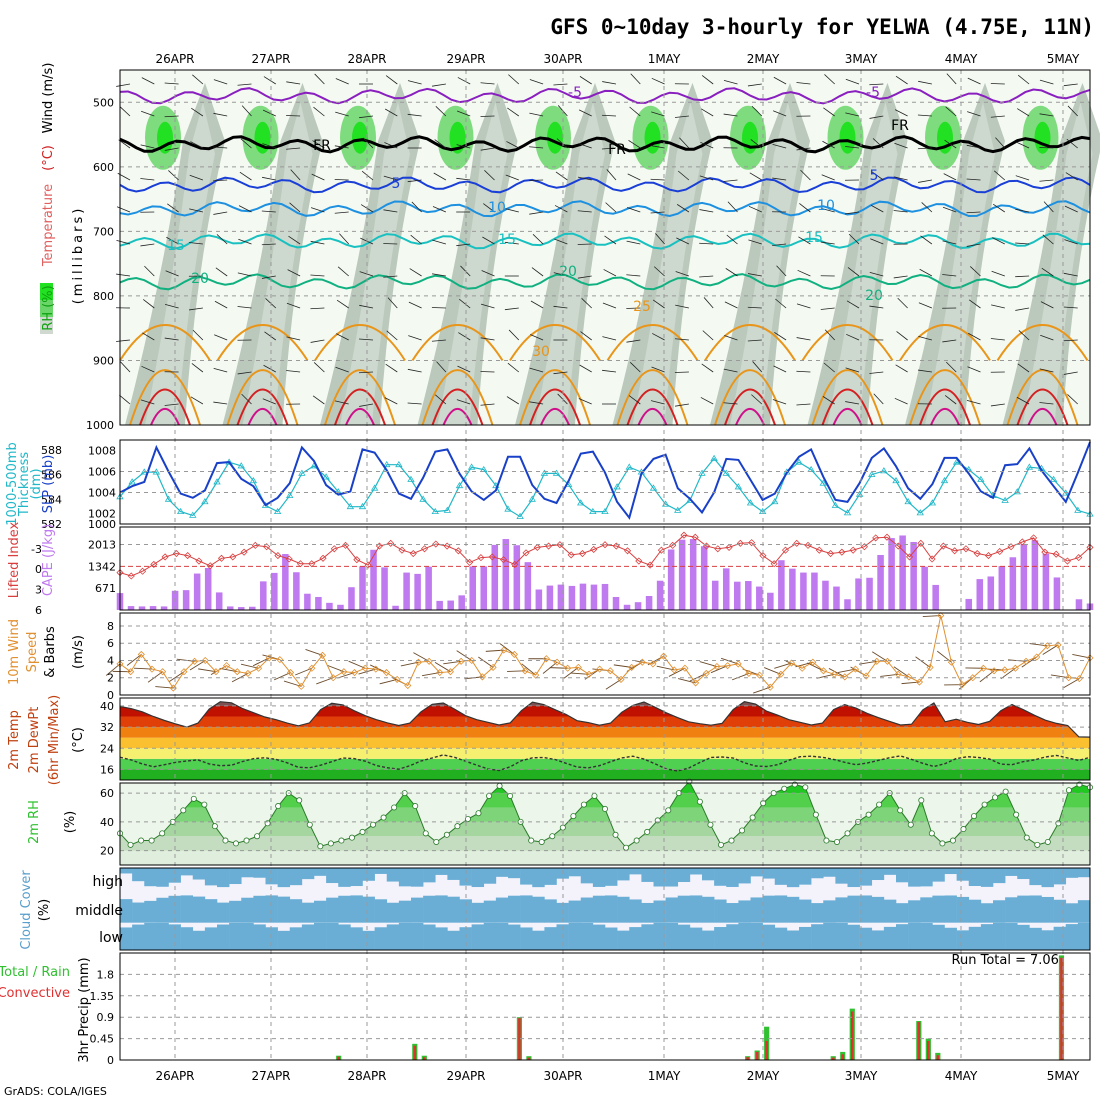 The image size is (1100, 1100). I want to click on date-label-bottom: 3MAY, so click(861, 1076).